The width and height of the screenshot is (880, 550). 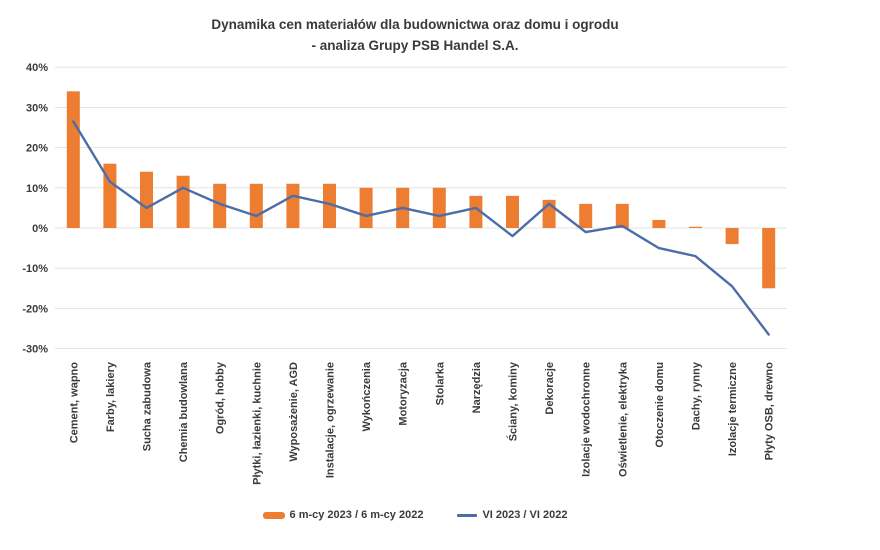 I want to click on x-axis-label: Ogród, hobby, so click(x=221, y=397).